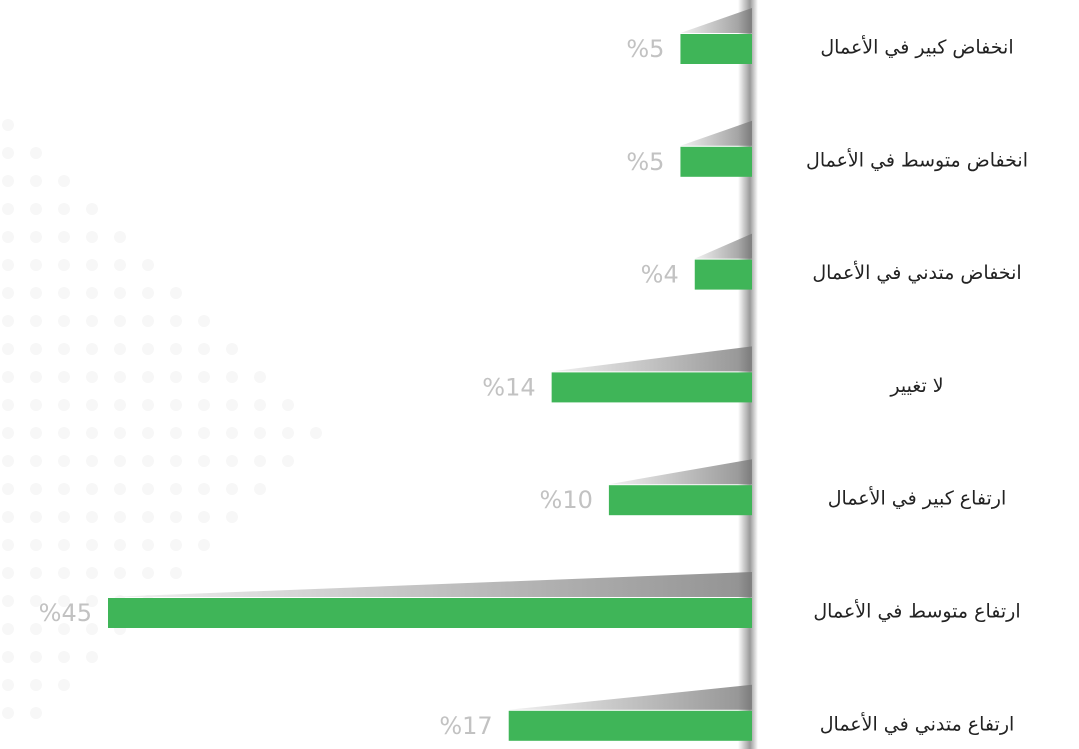 The width and height of the screenshot is (1079, 749). I want to click on value-label: %5, so click(645, 162).